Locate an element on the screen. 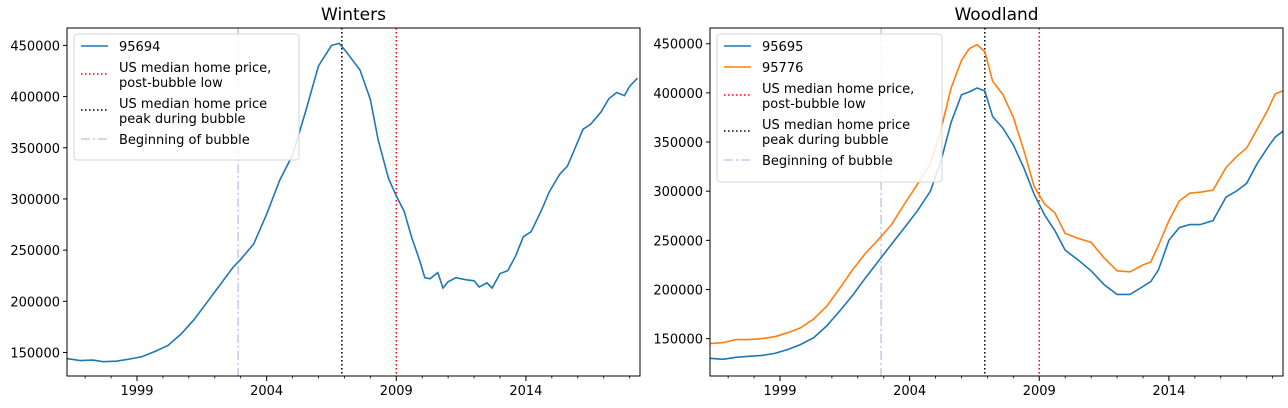  chart-title: Winters is located at coordinates (353, 15).